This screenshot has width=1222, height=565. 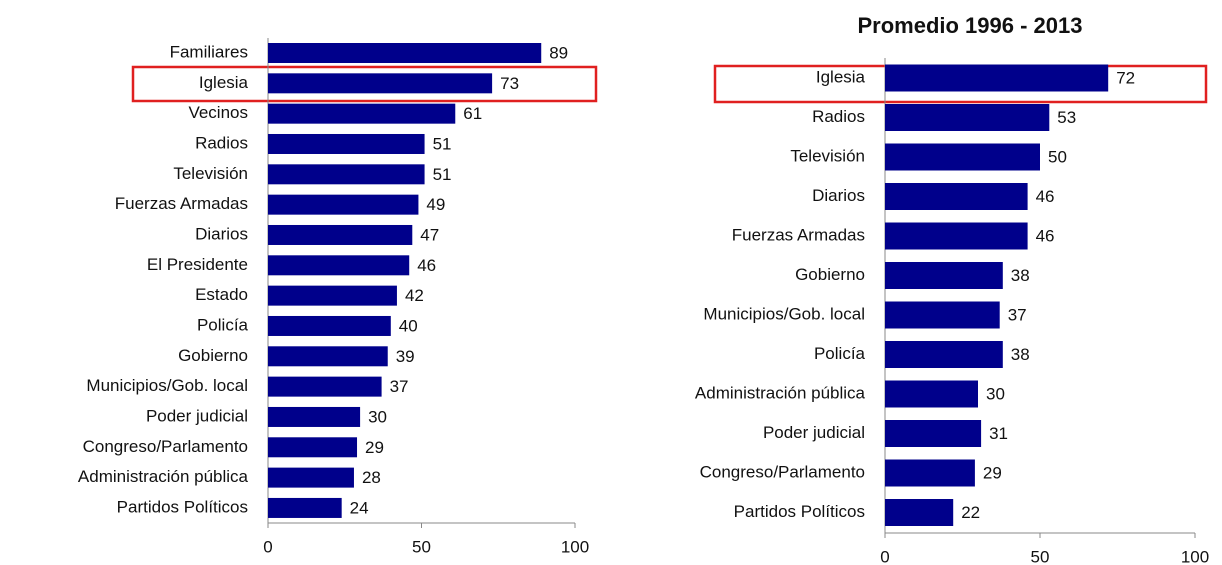 I want to click on value-label: 72, so click(x=1125, y=77).